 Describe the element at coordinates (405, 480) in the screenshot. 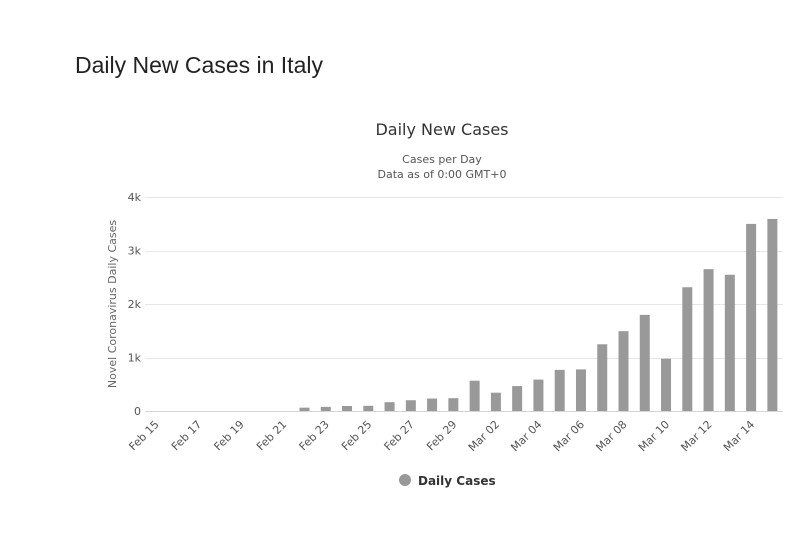

I see `legend-marker` at that location.